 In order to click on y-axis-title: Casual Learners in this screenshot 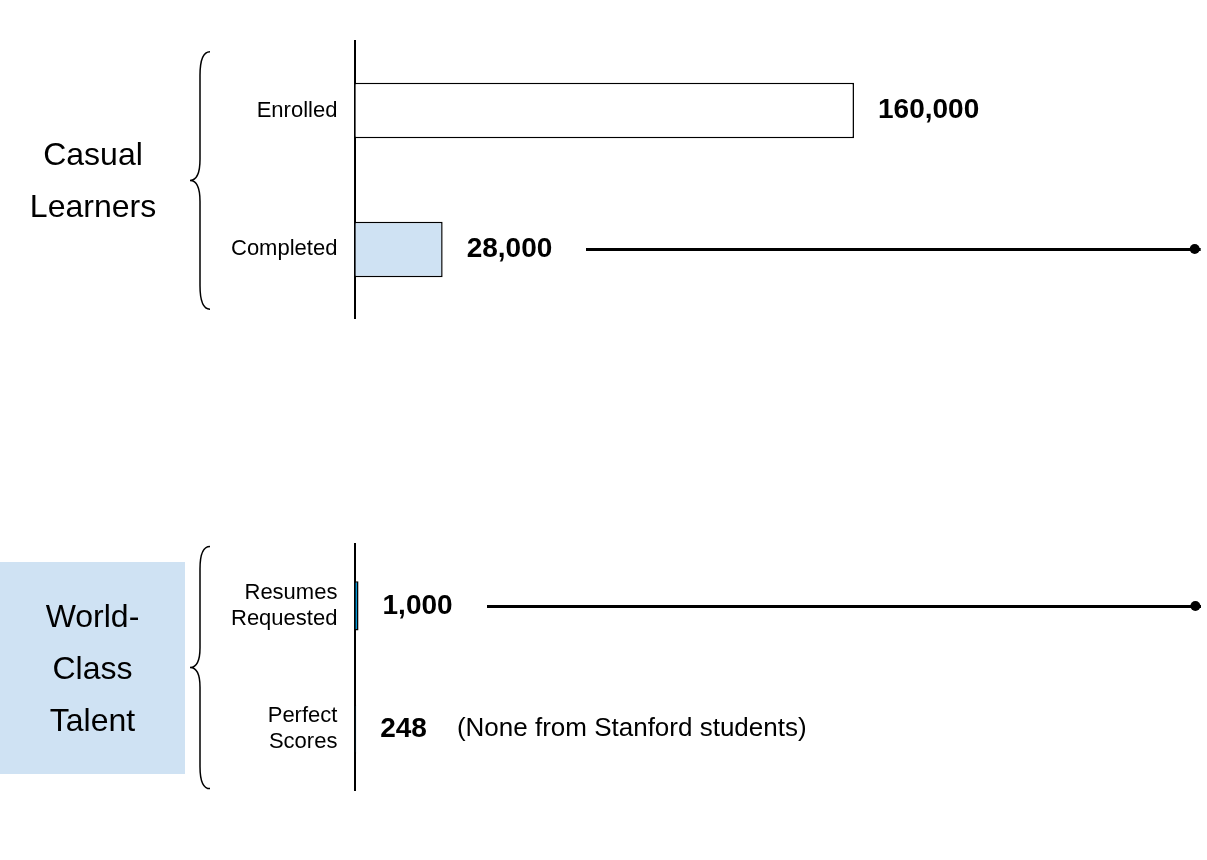, I will do `click(93, 180)`.